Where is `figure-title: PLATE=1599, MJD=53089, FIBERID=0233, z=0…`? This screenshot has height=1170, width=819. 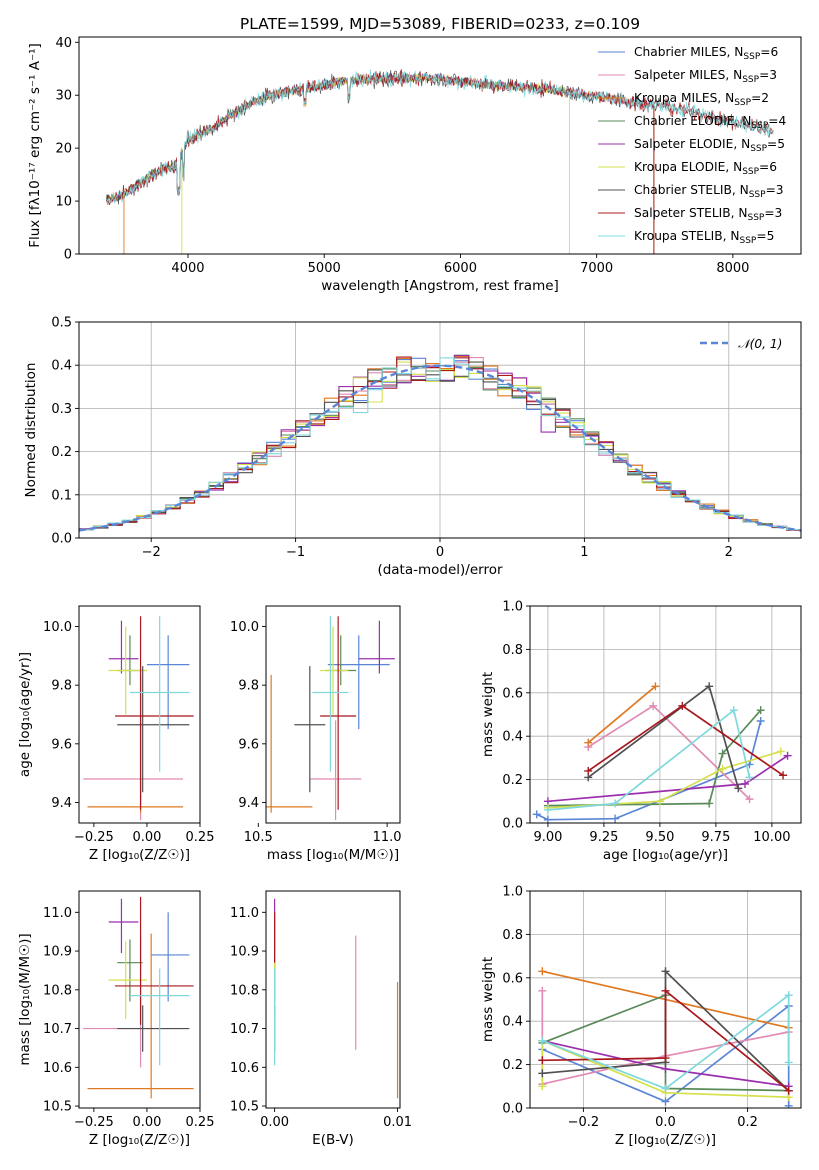
figure-title: PLATE=1599, MJD=53089, FIBERID=0233, z=0… is located at coordinates (440, 24).